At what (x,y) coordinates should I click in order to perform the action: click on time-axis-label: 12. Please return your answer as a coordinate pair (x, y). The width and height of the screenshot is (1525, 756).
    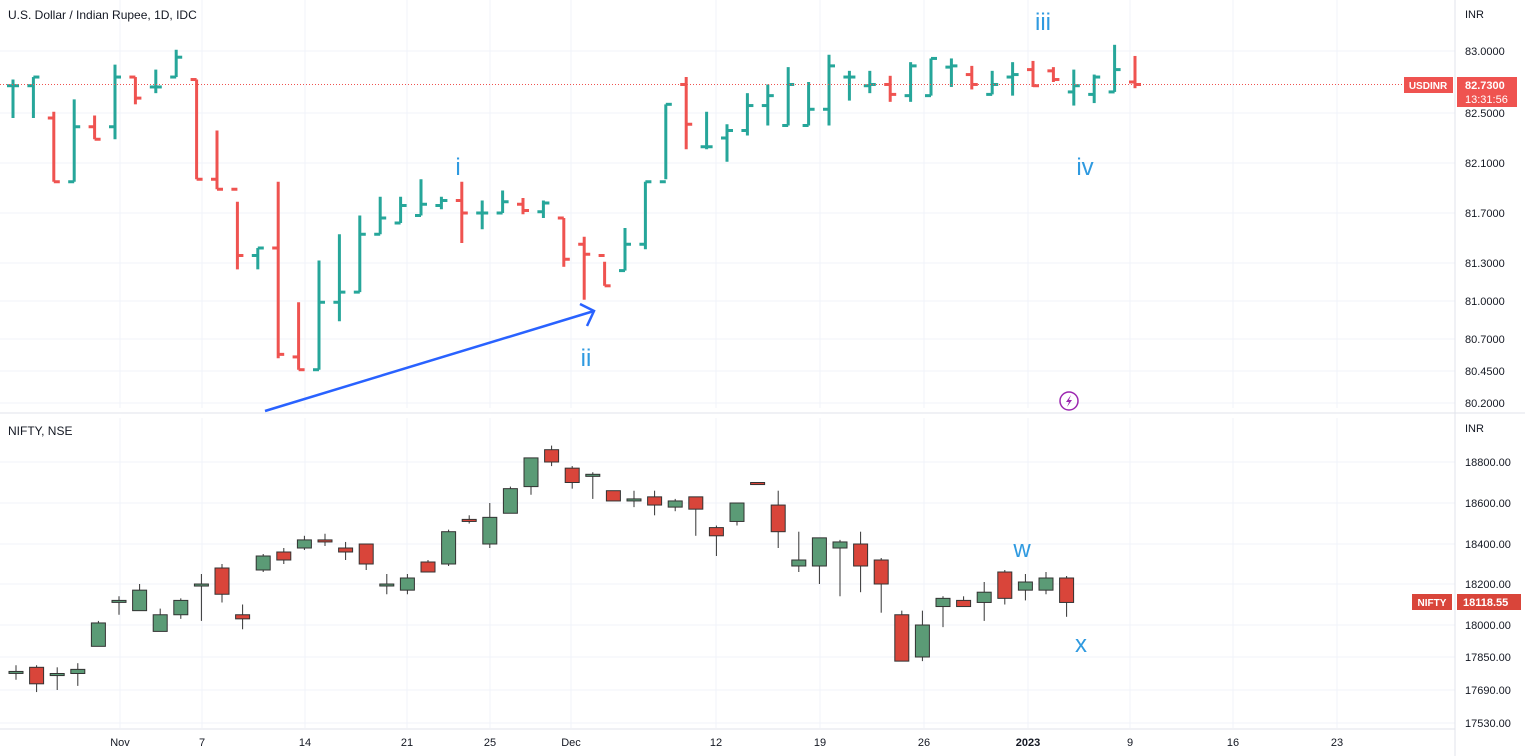
    Looking at the image, I should click on (716, 743).